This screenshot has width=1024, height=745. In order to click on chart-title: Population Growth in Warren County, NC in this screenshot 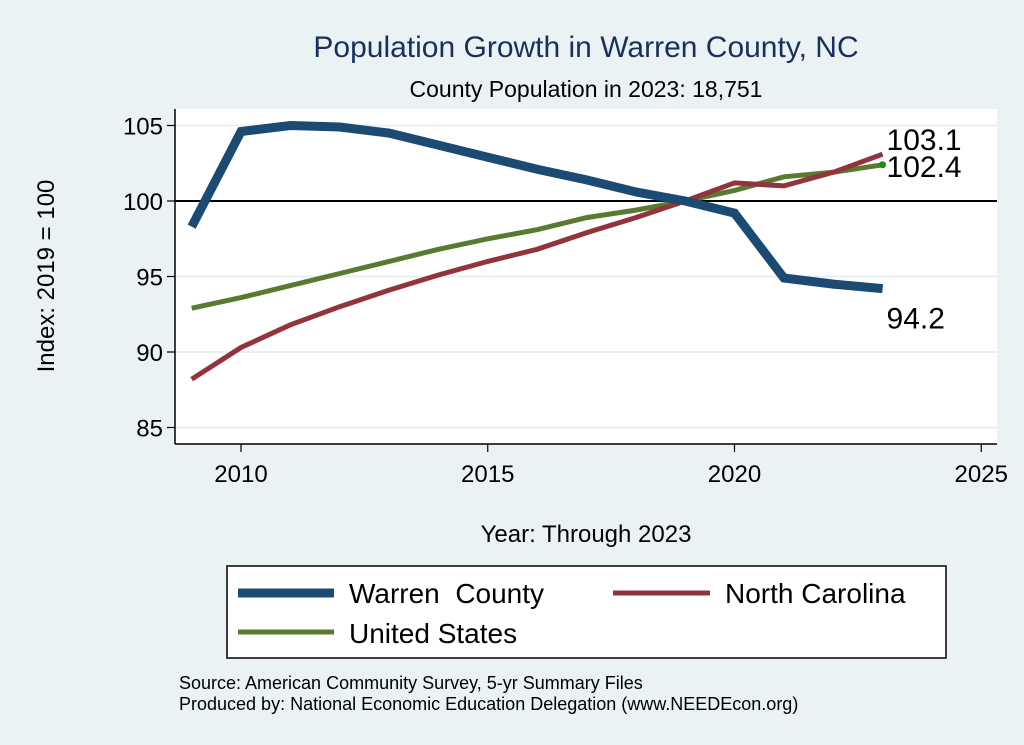, I will do `click(585, 47)`.